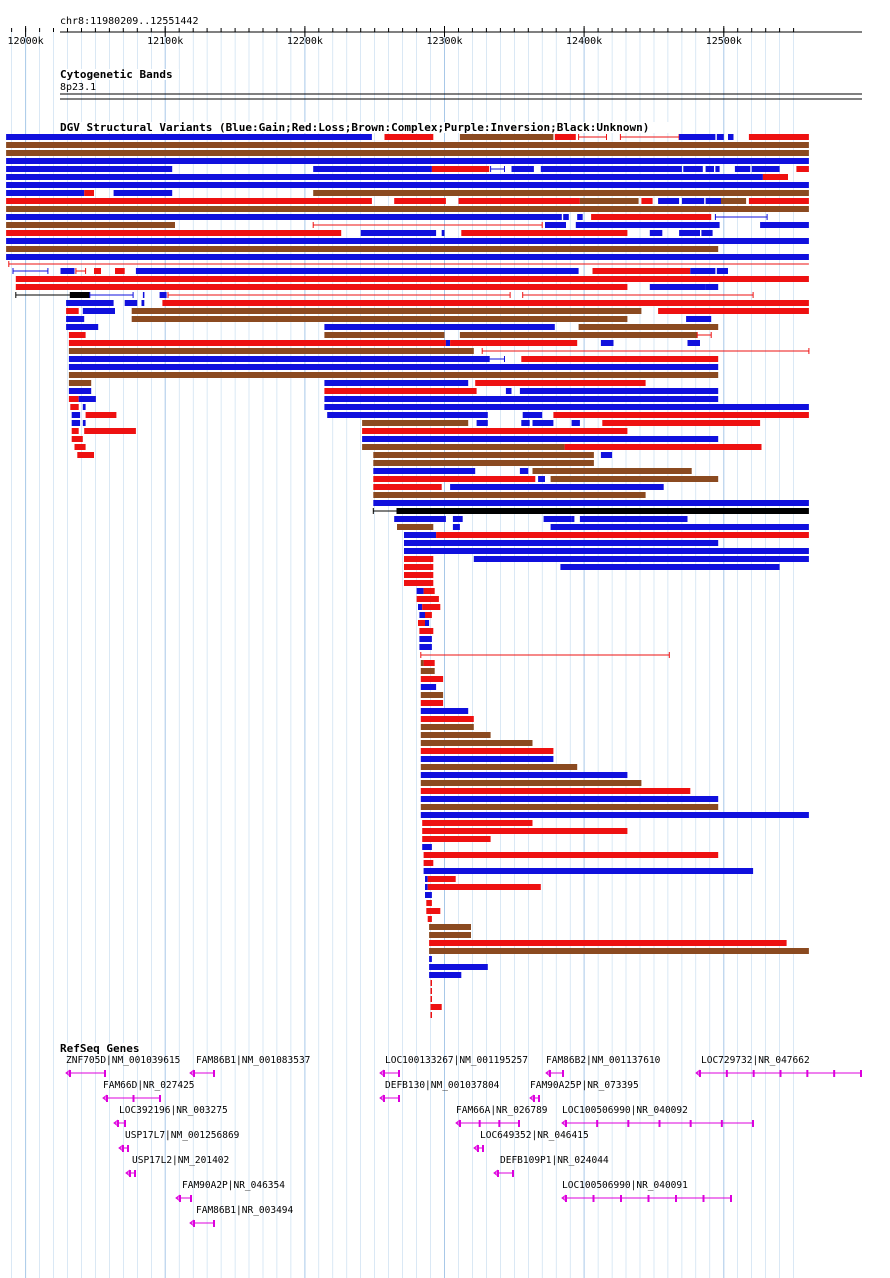 The width and height of the screenshot is (890, 1278). I want to click on gene-label: FAM90A2P|NR_046354, so click(233, 1185).